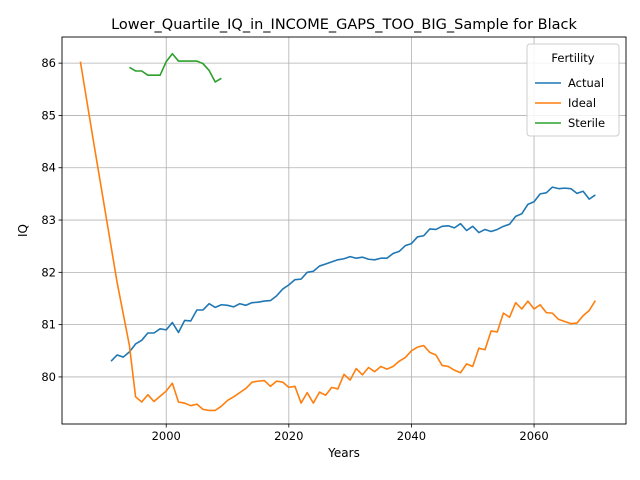  What do you see at coordinates (48, 220) in the screenshot?
I see `y-tick-label: 83` at bounding box center [48, 220].